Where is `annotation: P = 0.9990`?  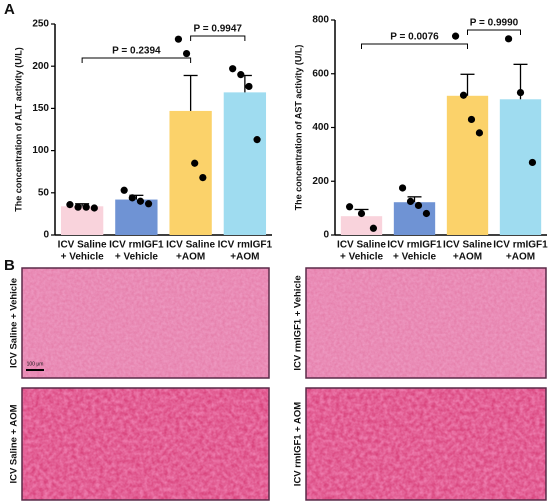 annotation: P = 0.9990 is located at coordinates (494, 23).